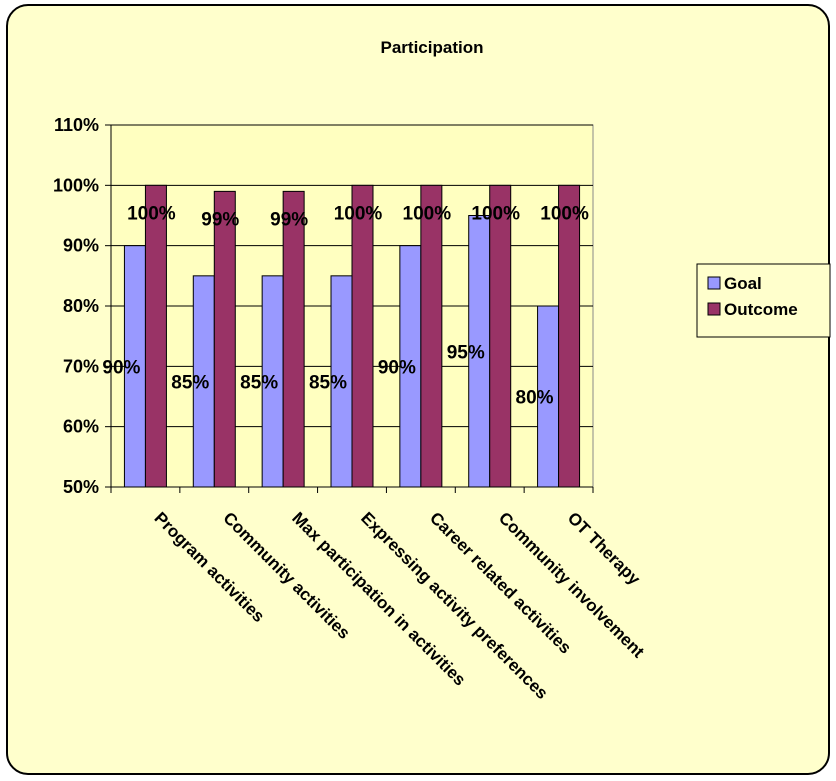 The image size is (836, 781). What do you see at coordinates (286, 575) in the screenshot?
I see `category-label: Community activities` at bounding box center [286, 575].